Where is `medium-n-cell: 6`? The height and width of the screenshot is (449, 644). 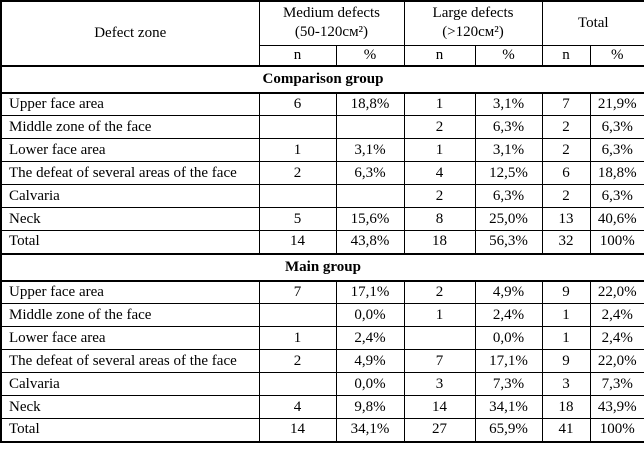
medium-n-cell: 6 is located at coordinates (297, 104).